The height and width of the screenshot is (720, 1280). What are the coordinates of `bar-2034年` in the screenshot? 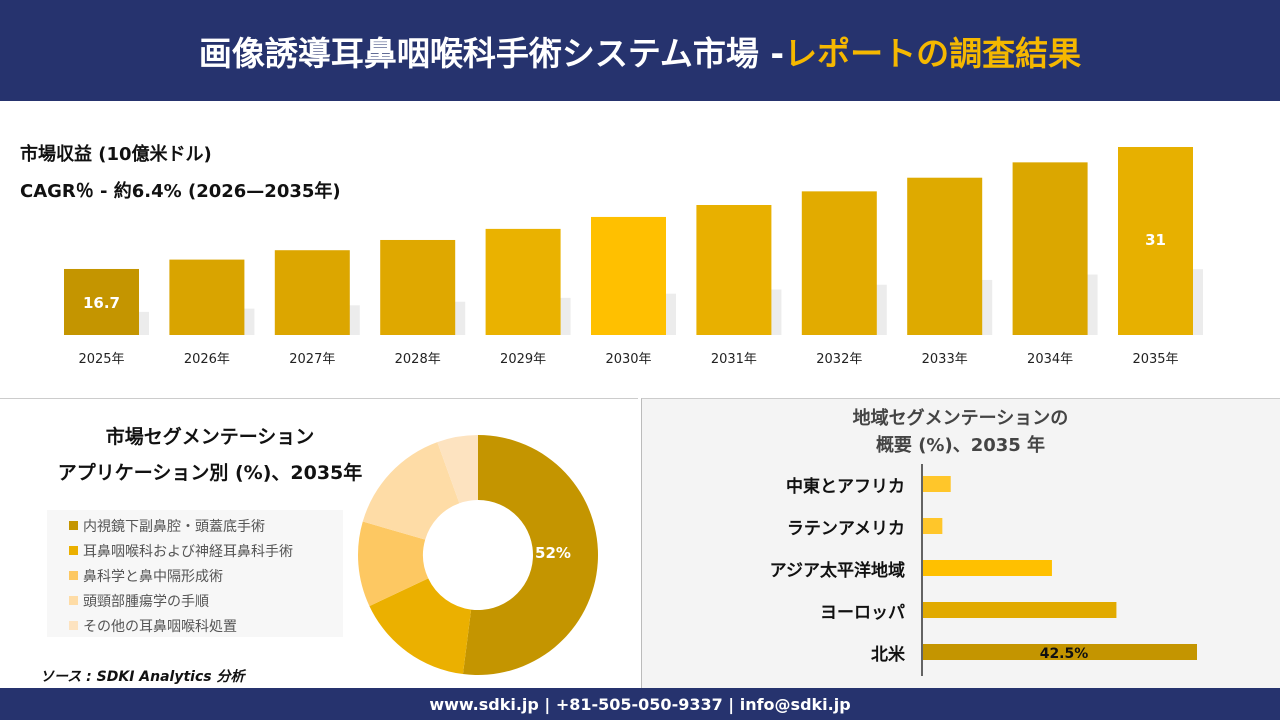 It's located at (1050, 248).